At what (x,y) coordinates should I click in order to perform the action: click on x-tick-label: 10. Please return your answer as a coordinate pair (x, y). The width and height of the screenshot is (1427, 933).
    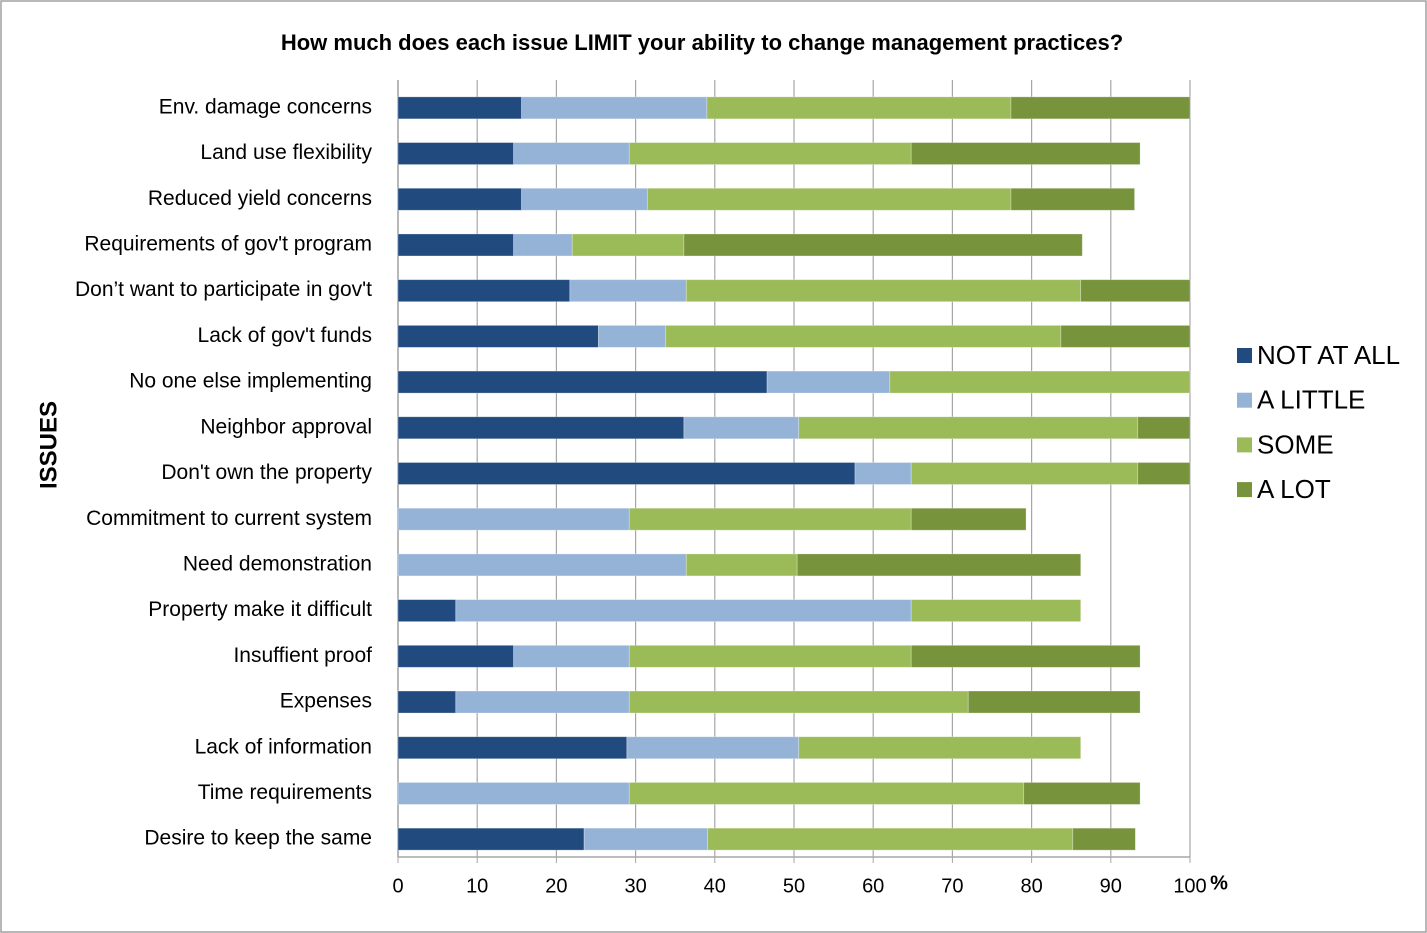
    Looking at the image, I should click on (477, 886).